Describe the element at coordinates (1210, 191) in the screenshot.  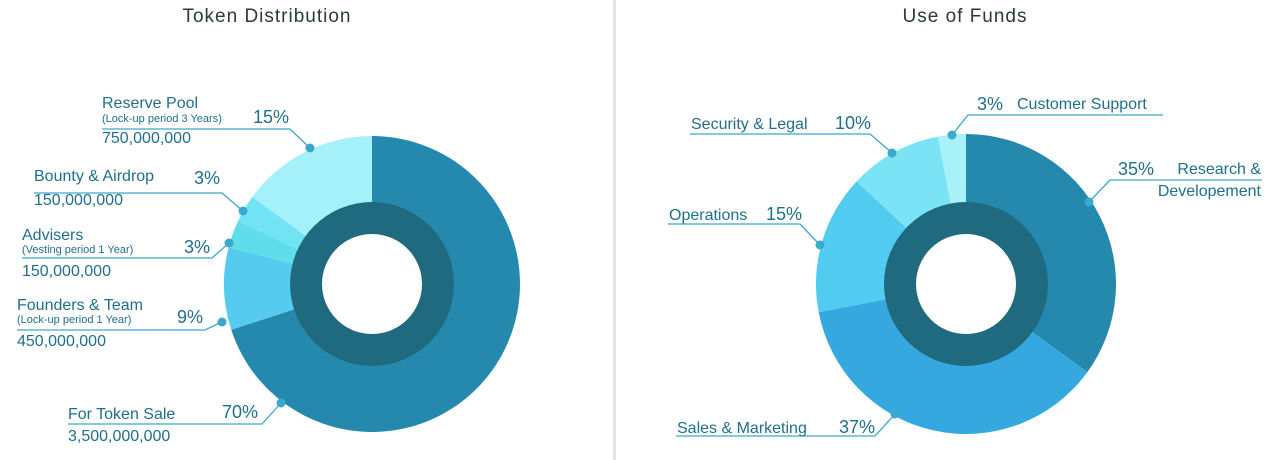
I see `label-research-developement-line2: Developement` at that location.